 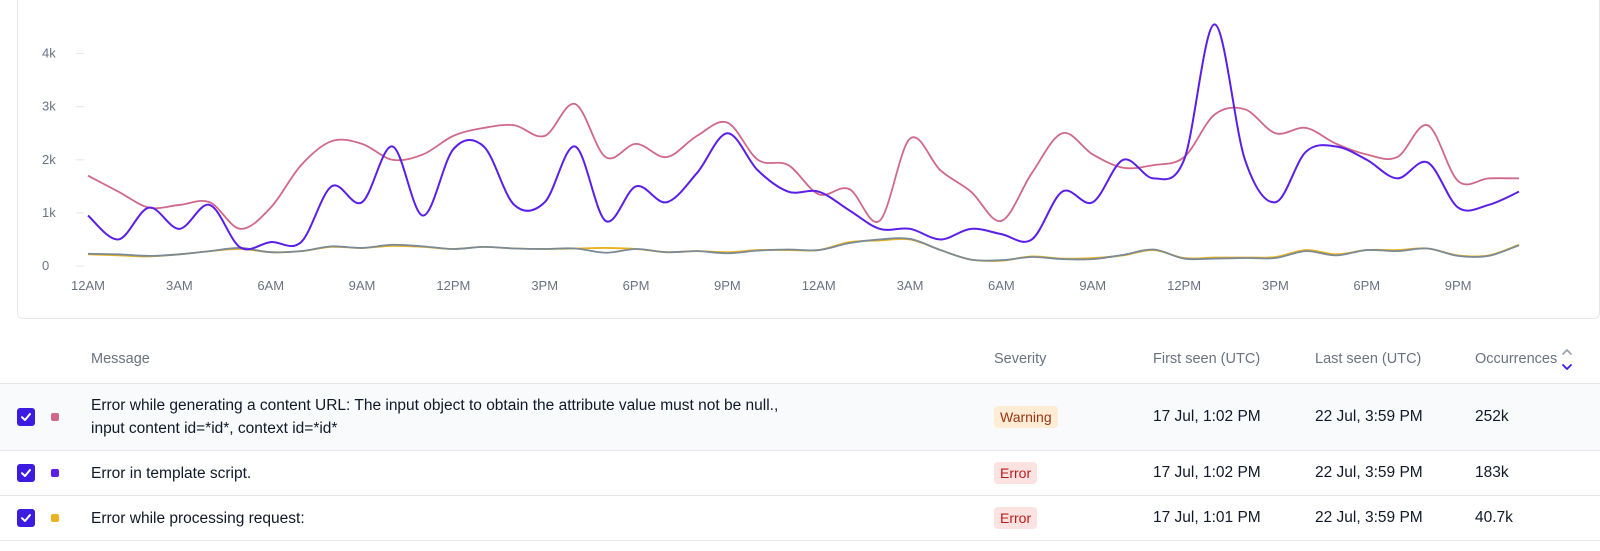 What do you see at coordinates (49, 159) in the screenshot?
I see `y-tick-label: 2k` at bounding box center [49, 159].